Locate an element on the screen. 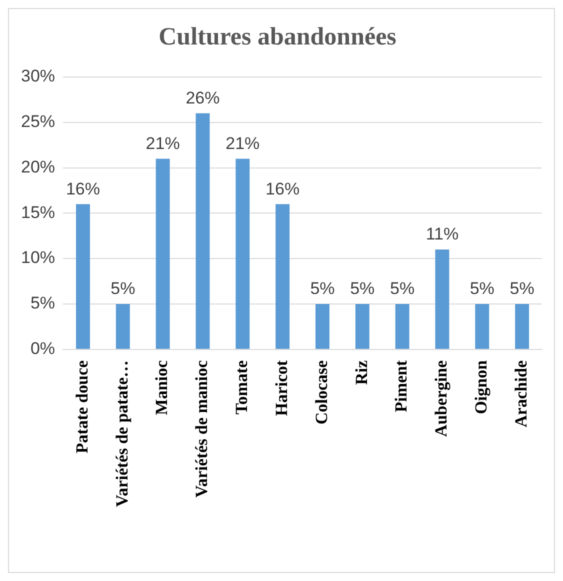 The image size is (563, 581). x-tick-label: Variétés de manioc is located at coordinates (202, 429).